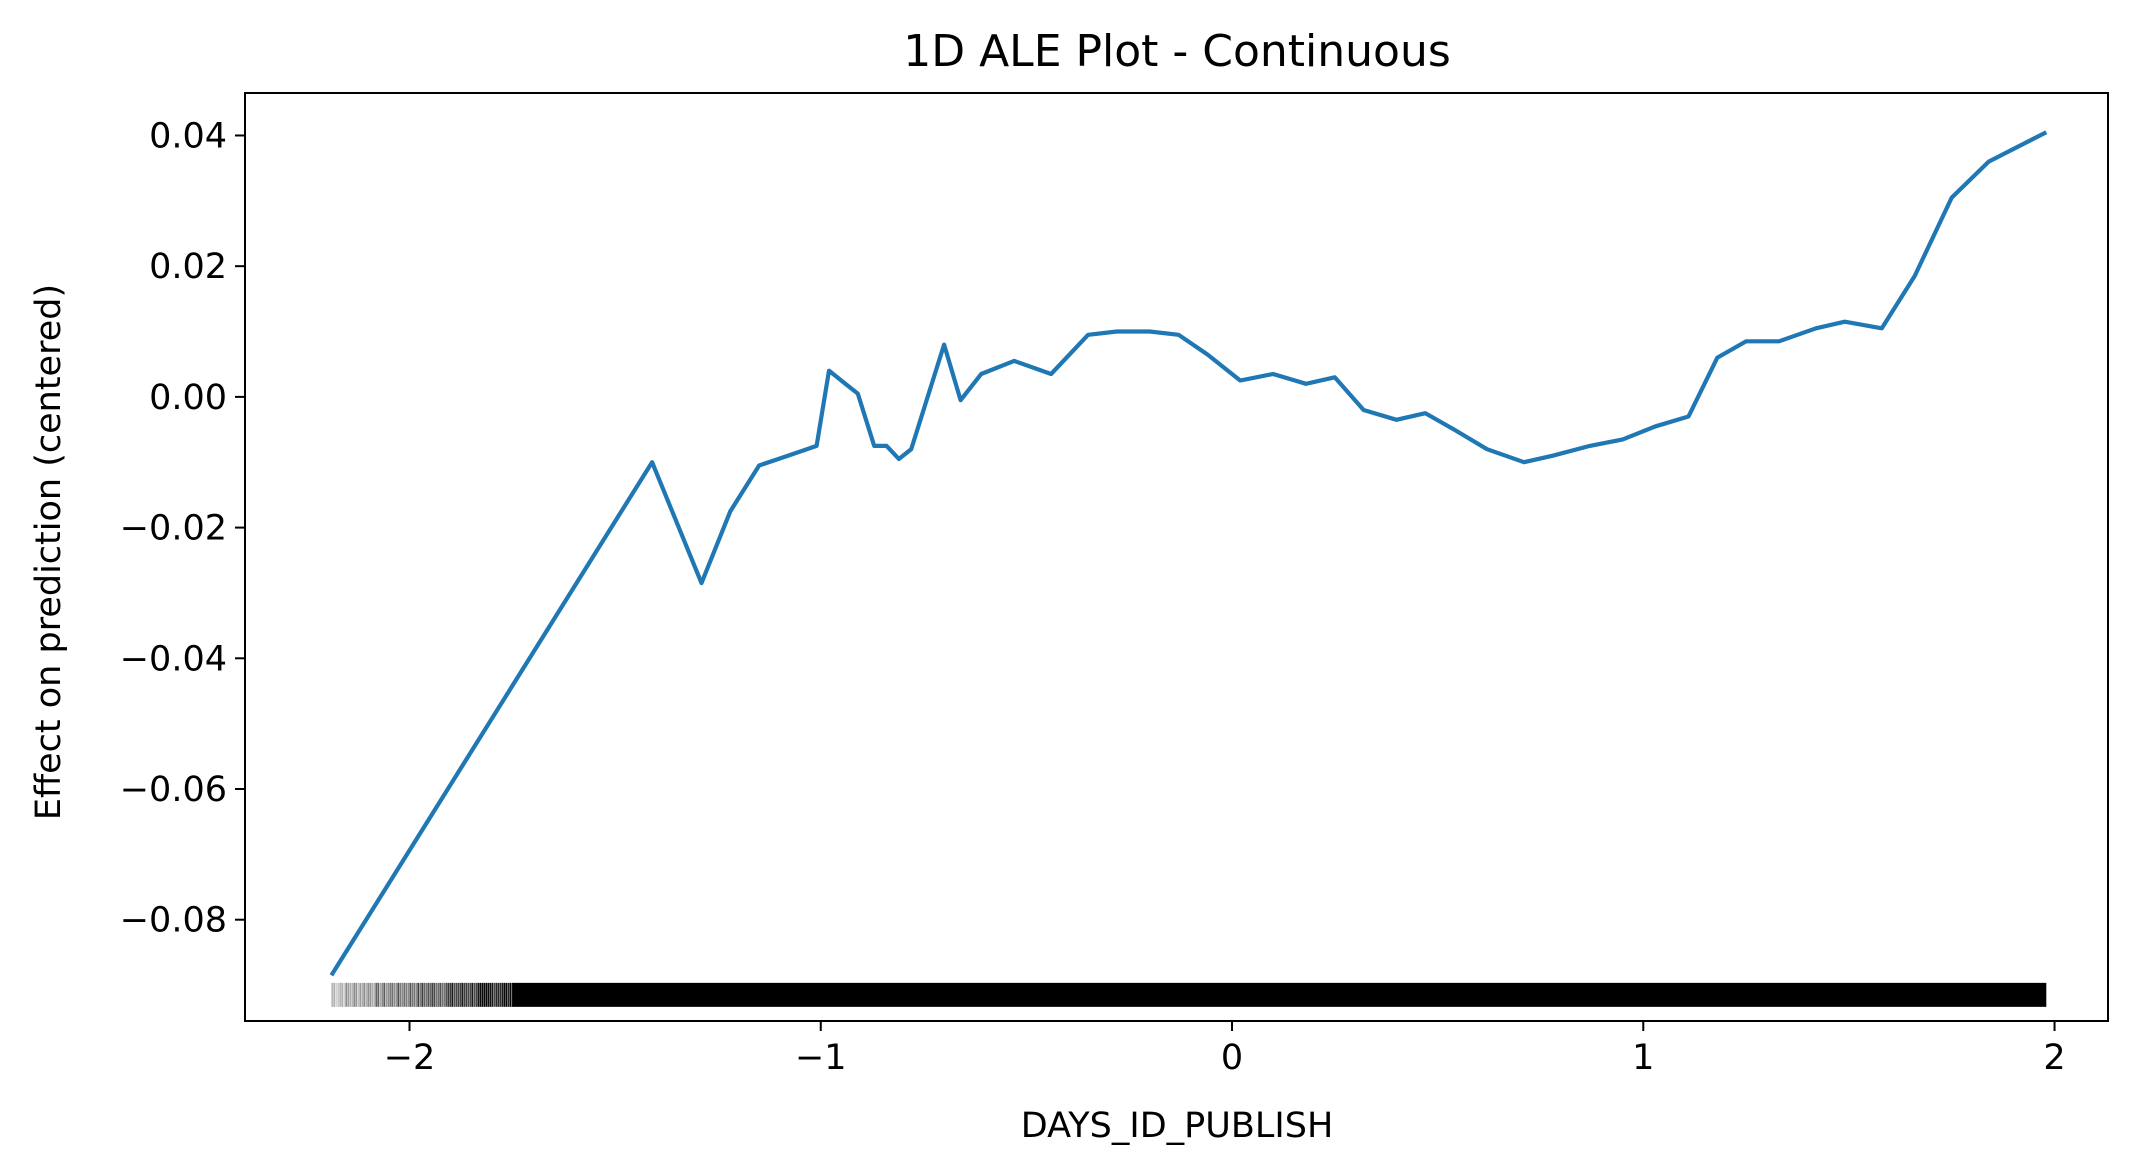 This screenshot has height=1173, width=2133. What do you see at coordinates (1643, 1058) in the screenshot?
I see `x-tick-label: 1` at bounding box center [1643, 1058].